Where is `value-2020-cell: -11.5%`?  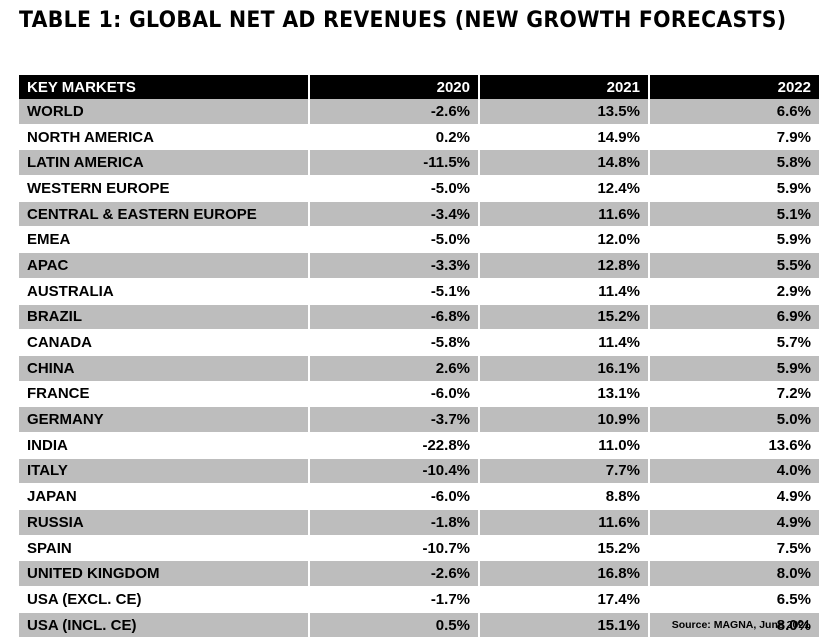
value-2020-cell: -11.5% is located at coordinates (394, 163).